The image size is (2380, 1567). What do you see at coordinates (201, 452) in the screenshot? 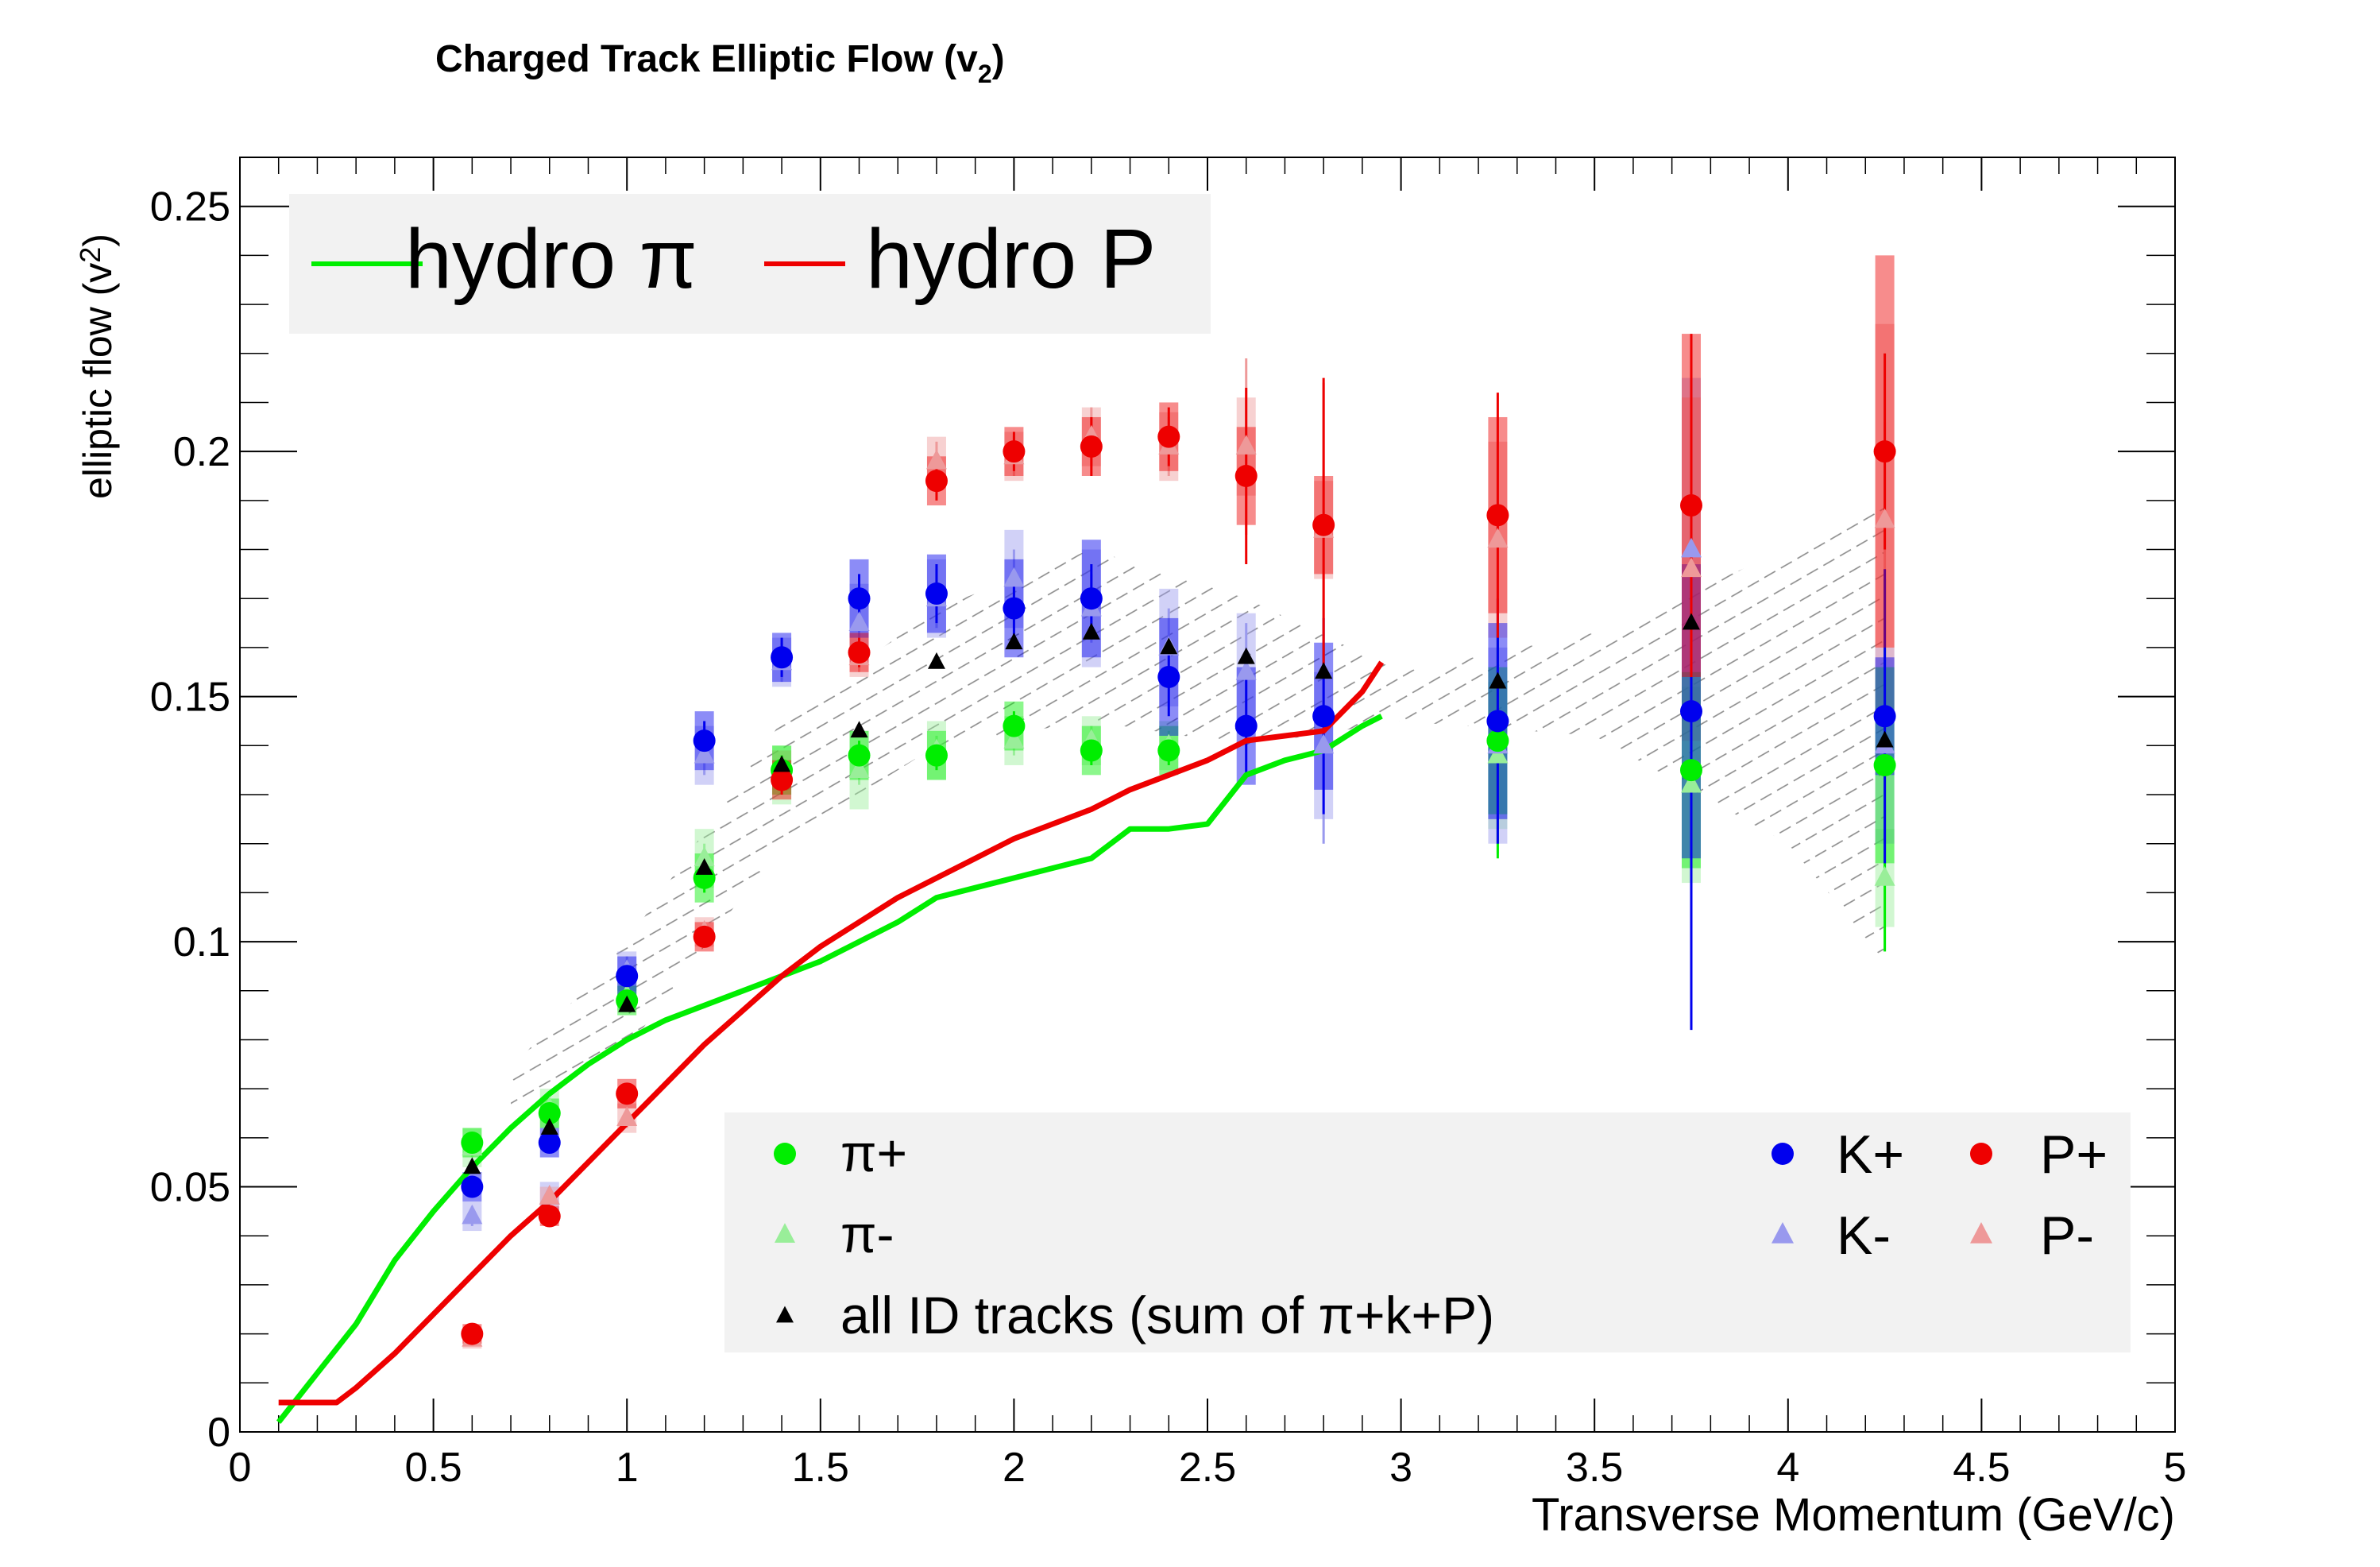
I see `y-tick-label: 0.2` at bounding box center [201, 452].